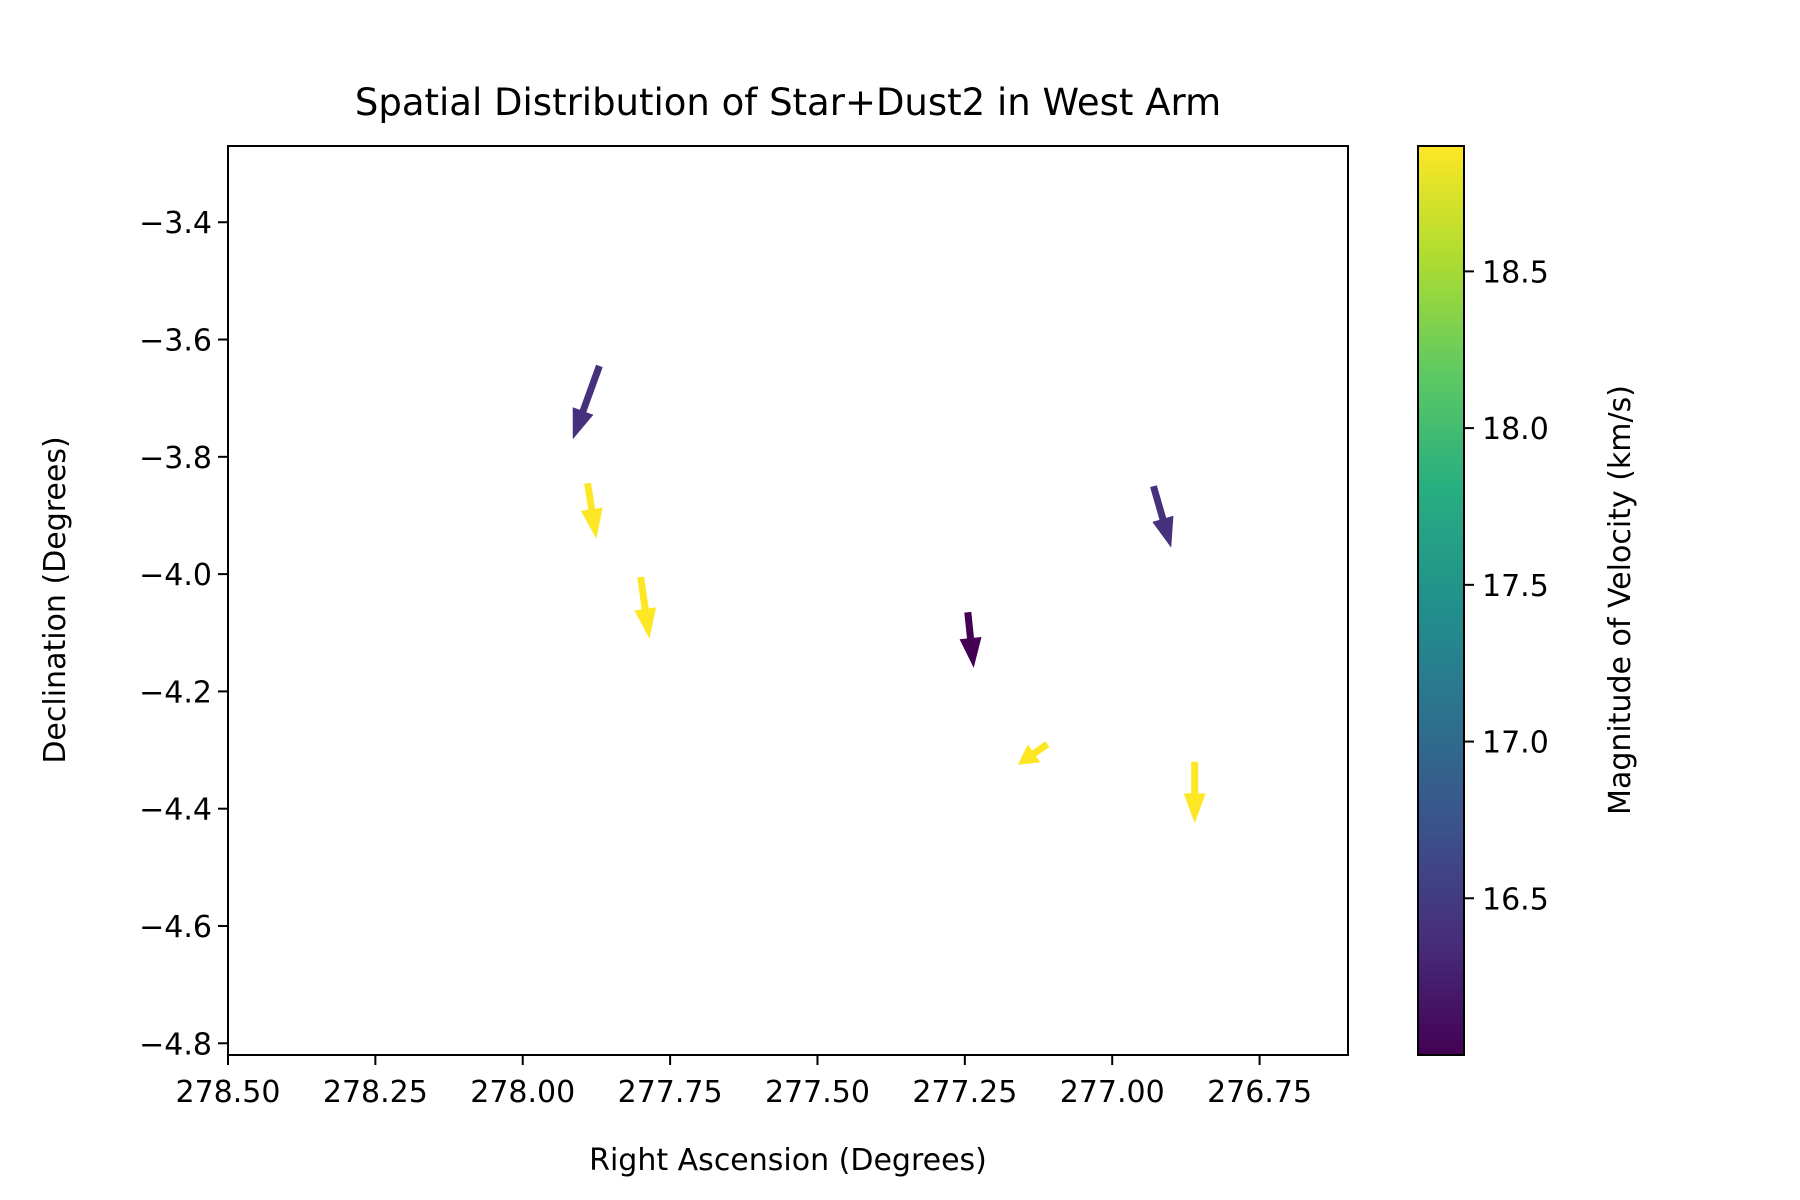 The width and height of the screenshot is (1800, 1200). Describe the element at coordinates (175, 223) in the screenshot. I see `y-tick-label: −3.4` at that location.